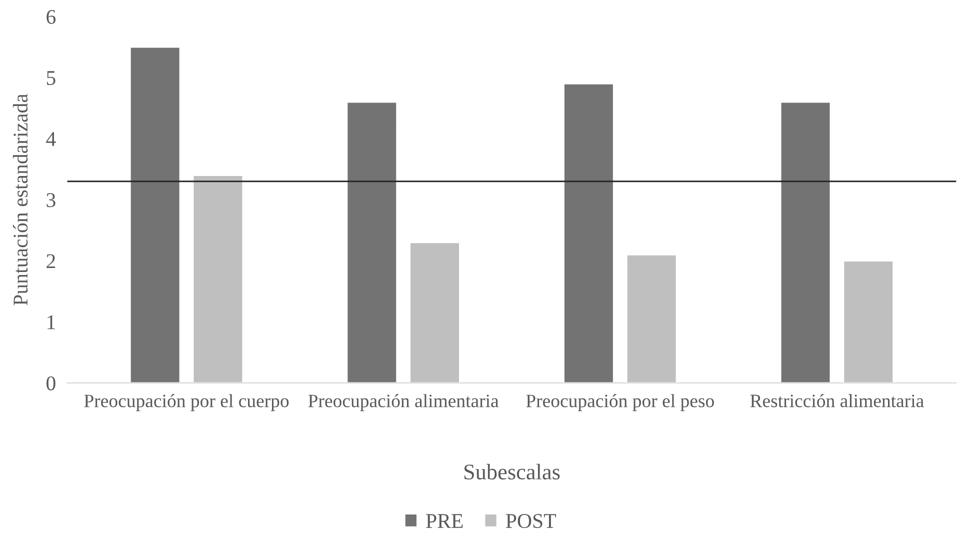 Image resolution: width=961 pixels, height=551 pixels. What do you see at coordinates (51, 200) in the screenshot?
I see `y-tick-label: 3` at bounding box center [51, 200].